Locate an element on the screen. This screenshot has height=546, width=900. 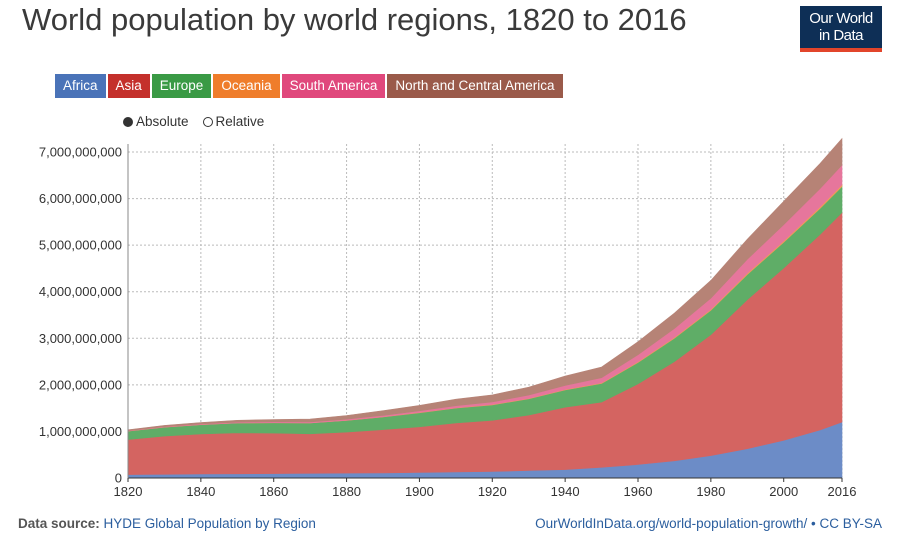
logo-line-1: Our World is located at coordinates (841, 18).